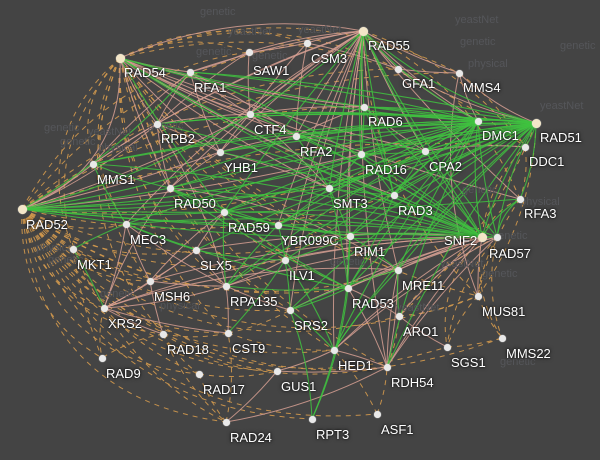 This screenshot has width=600, height=460. Describe the element at coordinates (520, 199) in the screenshot. I see `node-rfa3` at that location.